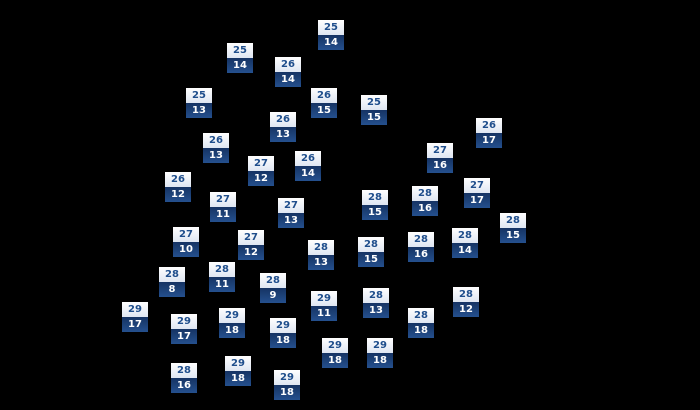 Image resolution: width=700 pixels, height=410 pixels. I want to click on data-point-marker: 27 16, so click(440, 158).